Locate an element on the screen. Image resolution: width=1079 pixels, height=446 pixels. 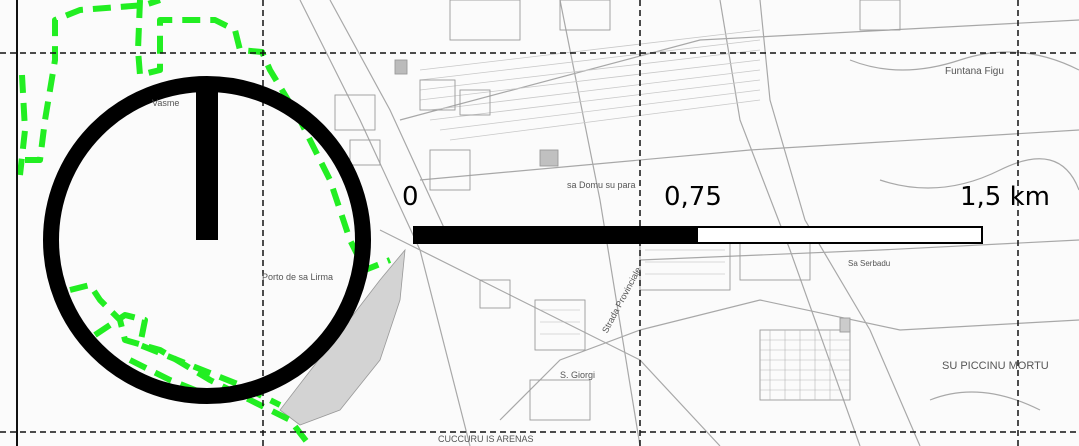
scale-bar is located at coordinates (698, 235).